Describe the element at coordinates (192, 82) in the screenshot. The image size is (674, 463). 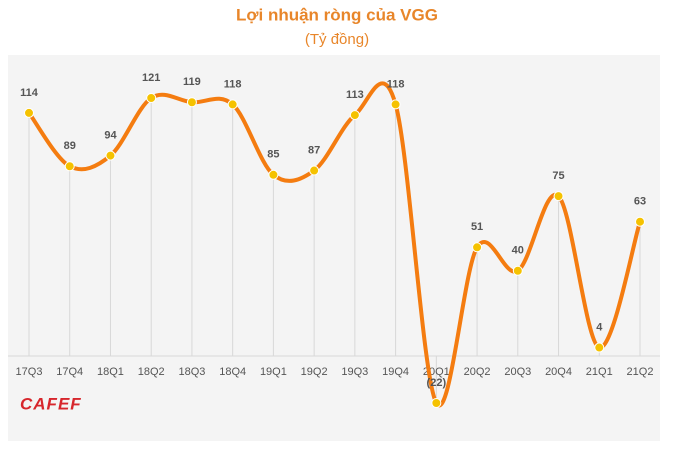
I see `data-label: 119` at that location.